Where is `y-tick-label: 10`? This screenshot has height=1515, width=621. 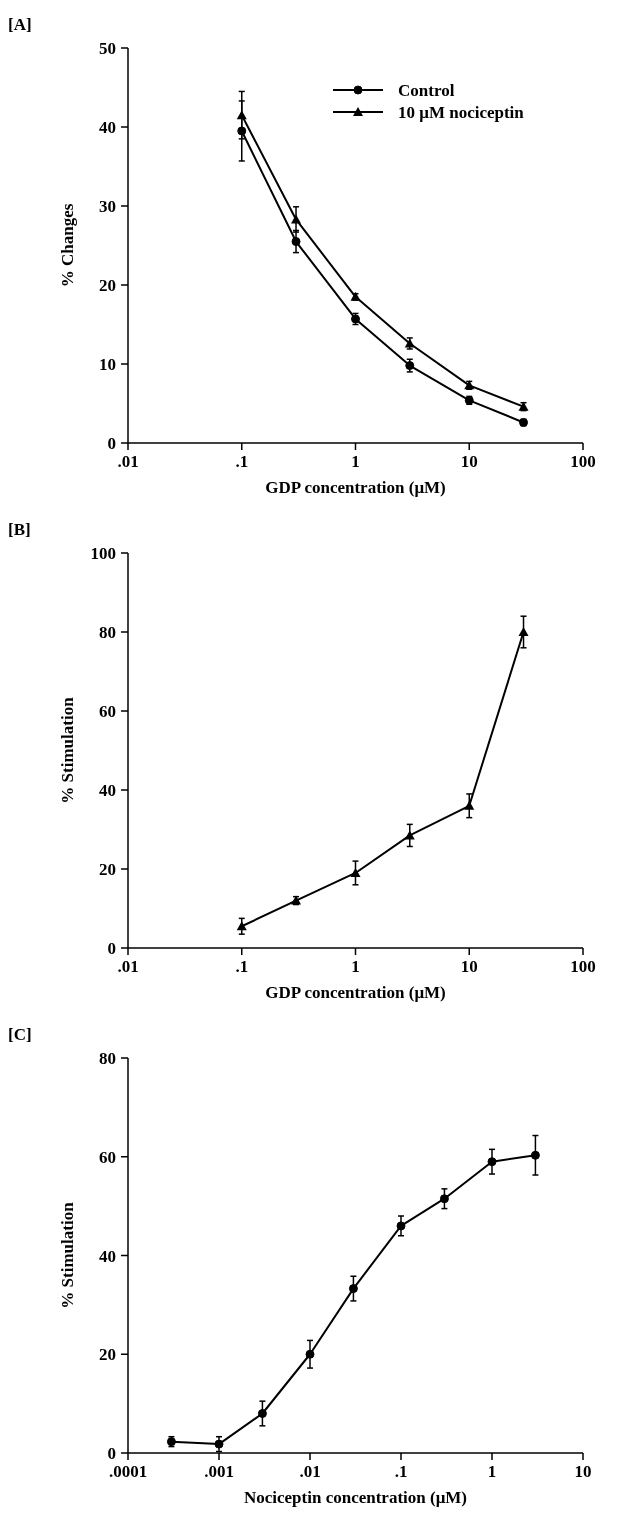 y-tick-label: 10 is located at coordinates (107, 364).